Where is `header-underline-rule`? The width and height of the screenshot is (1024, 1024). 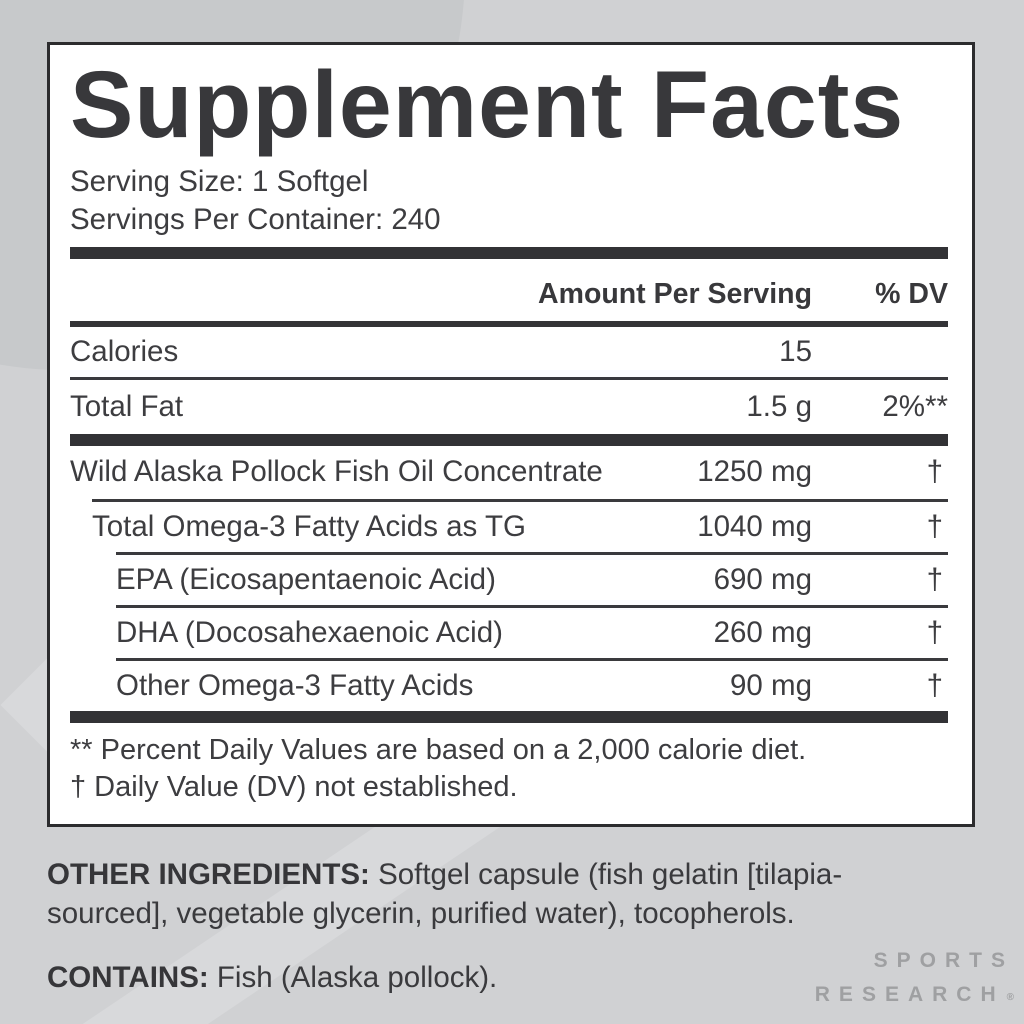
header-underline-rule is located at coordinates (509, 323).